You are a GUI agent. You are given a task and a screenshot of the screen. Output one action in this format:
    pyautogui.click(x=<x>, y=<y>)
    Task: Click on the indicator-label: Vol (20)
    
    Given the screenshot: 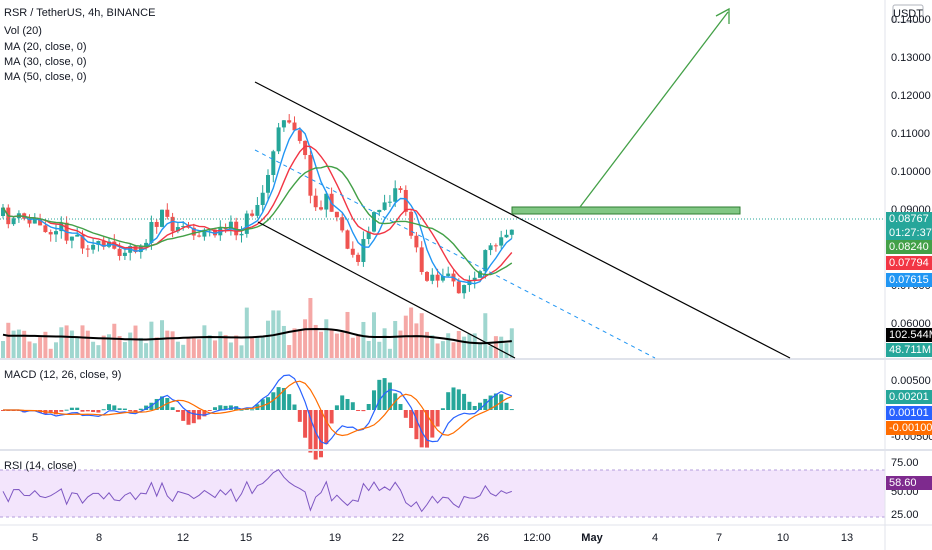 What is the action you would take?
    pyautogui.click(x=23, y=31)
    